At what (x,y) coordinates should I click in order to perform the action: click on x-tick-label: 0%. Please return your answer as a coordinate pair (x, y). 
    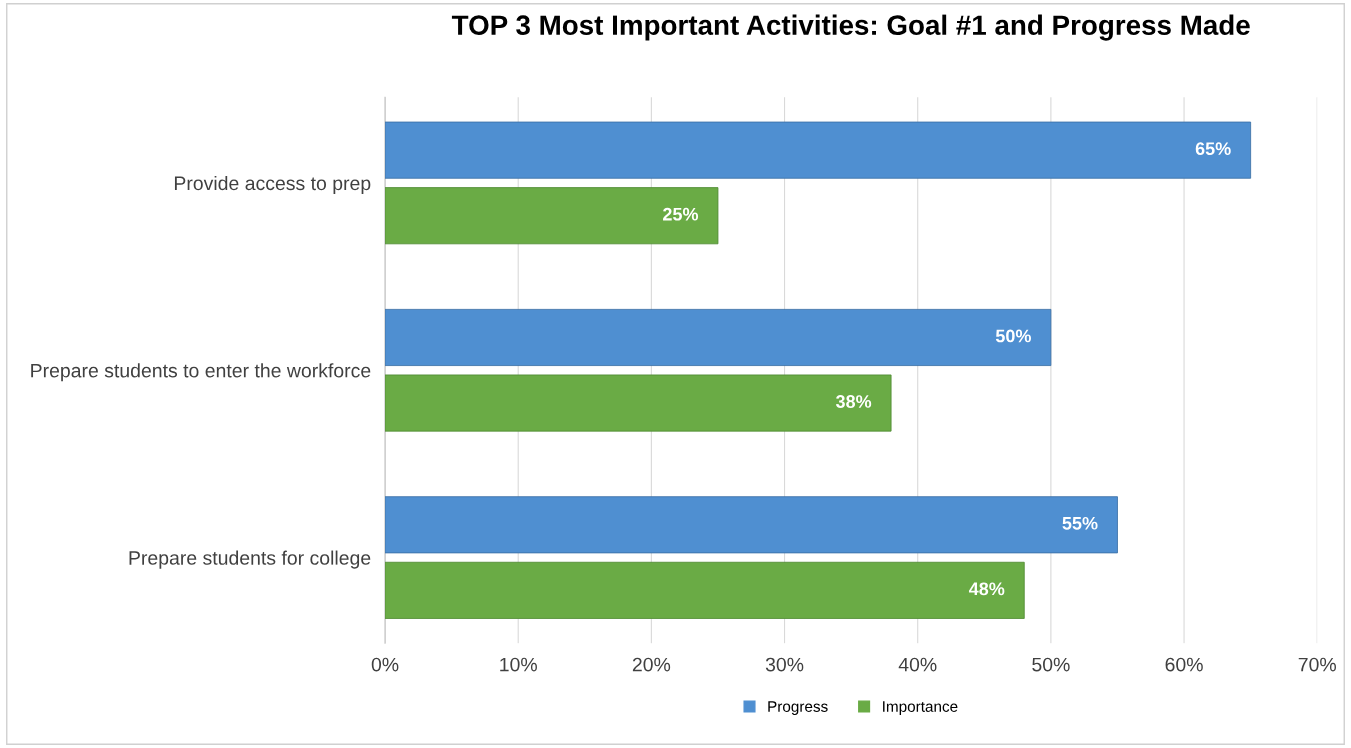
    Looking at the image, I should click on (385, 664).